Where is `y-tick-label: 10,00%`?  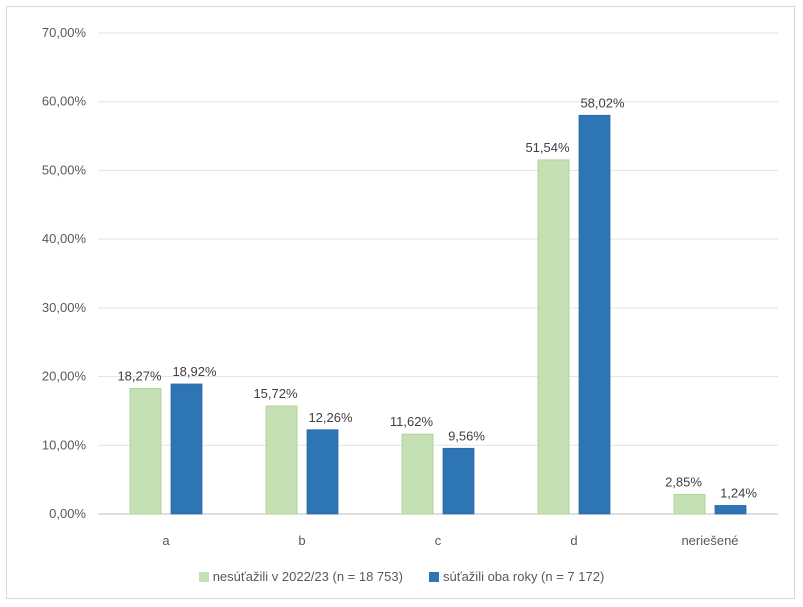
y-tick-label: 10,00% is located at coordinates (64, 444).